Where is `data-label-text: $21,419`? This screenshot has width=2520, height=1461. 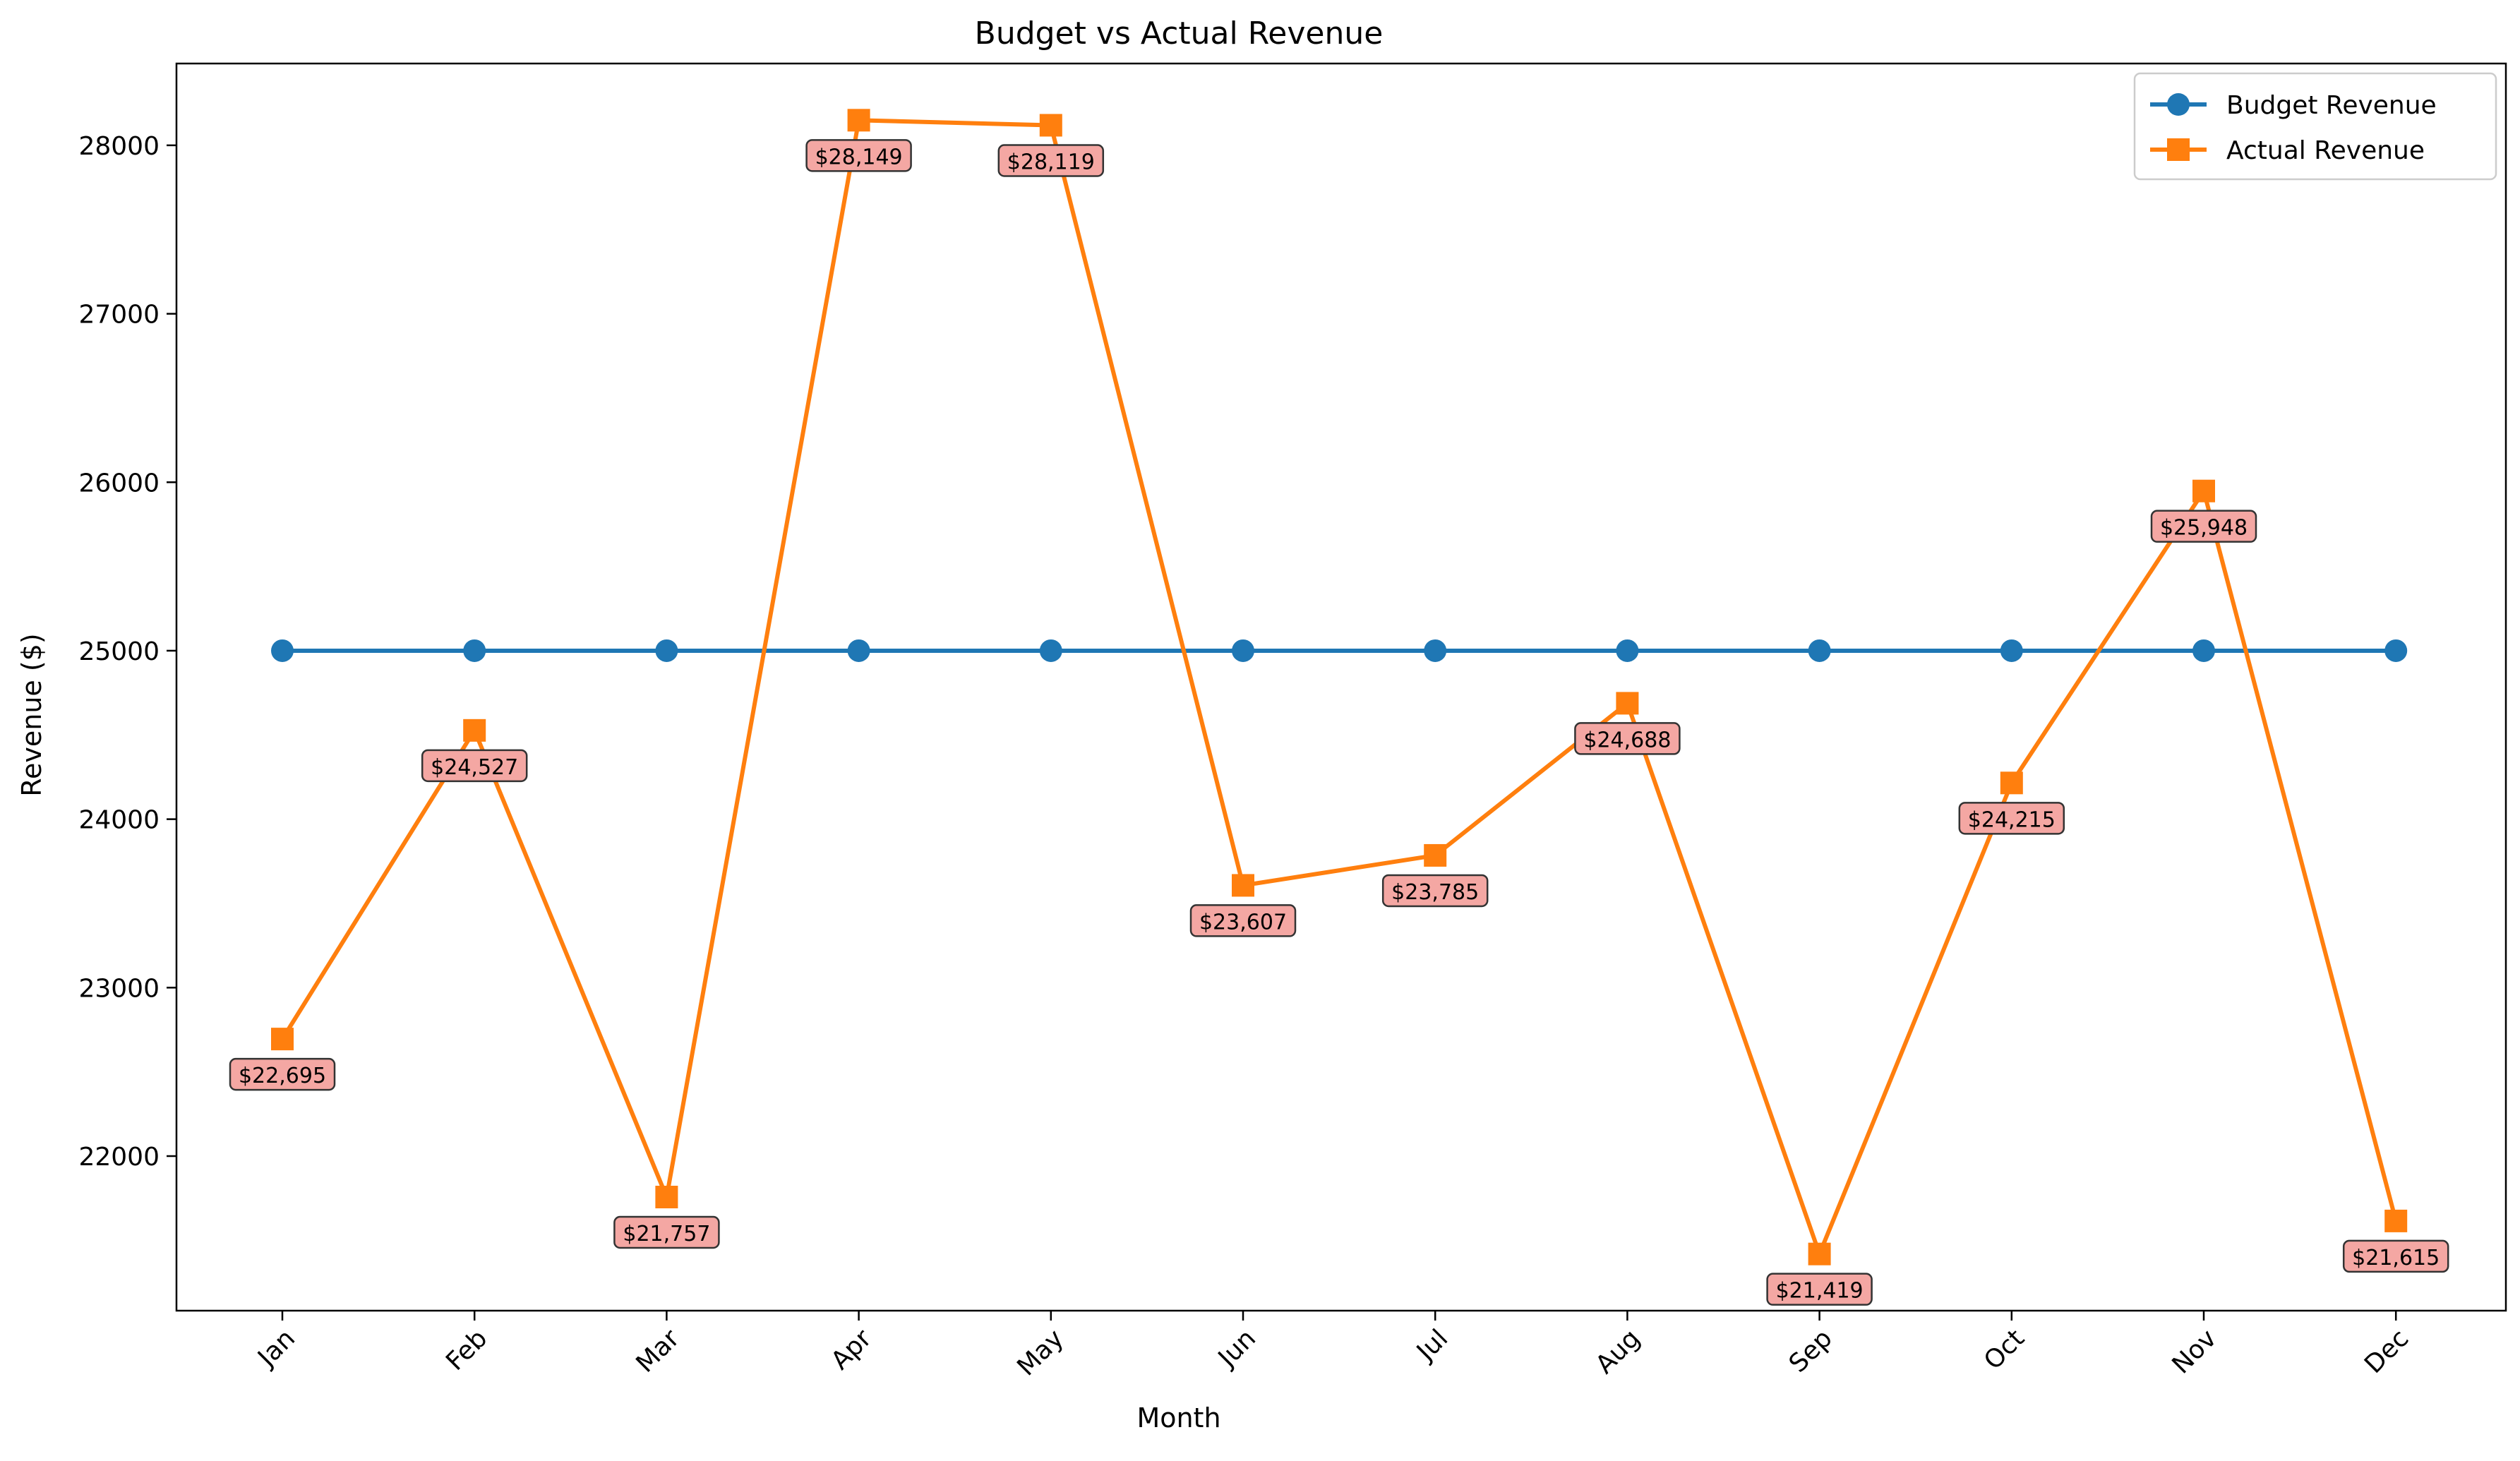 data-label-text: $21,419 is located at coordinates (1820, 1291).